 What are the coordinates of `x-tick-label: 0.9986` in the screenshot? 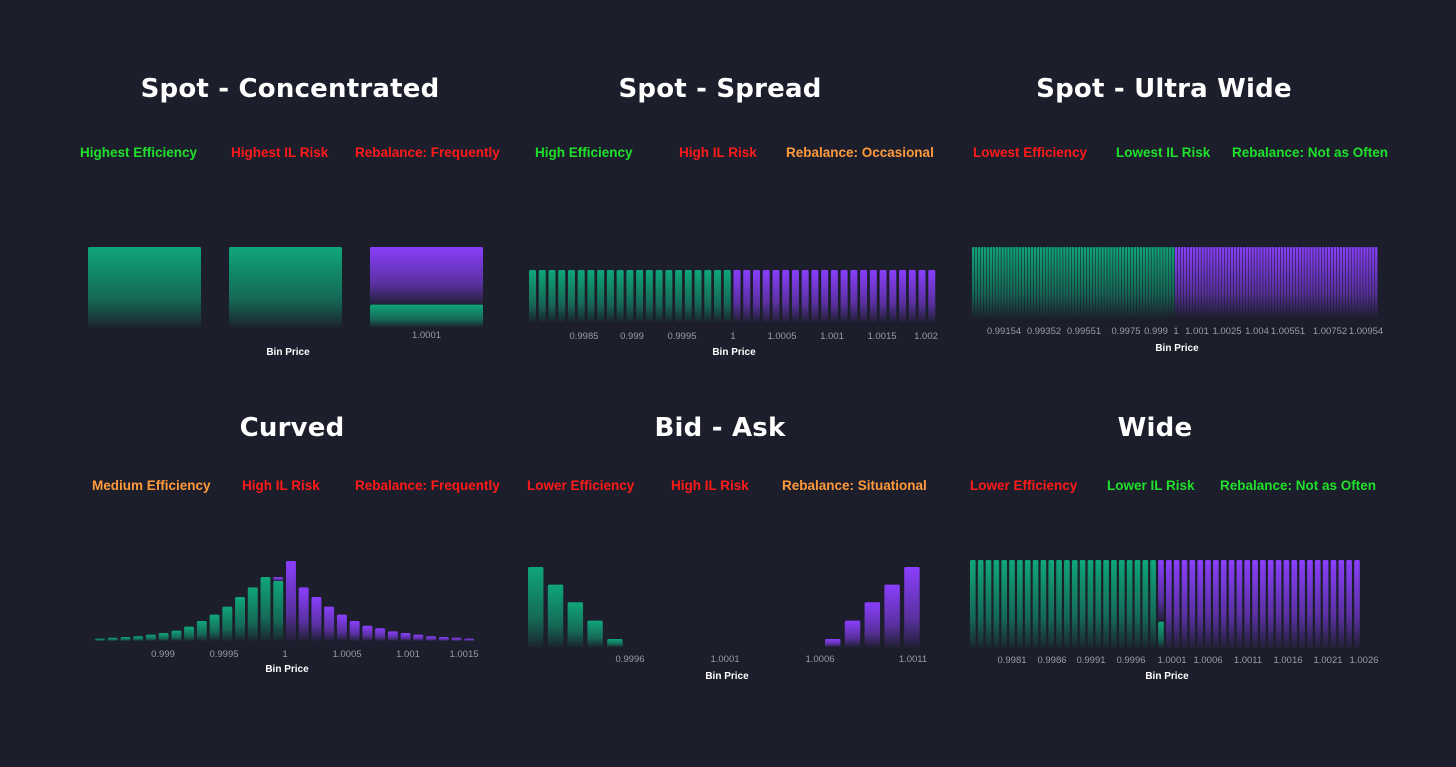 It's located at (1051, 660).